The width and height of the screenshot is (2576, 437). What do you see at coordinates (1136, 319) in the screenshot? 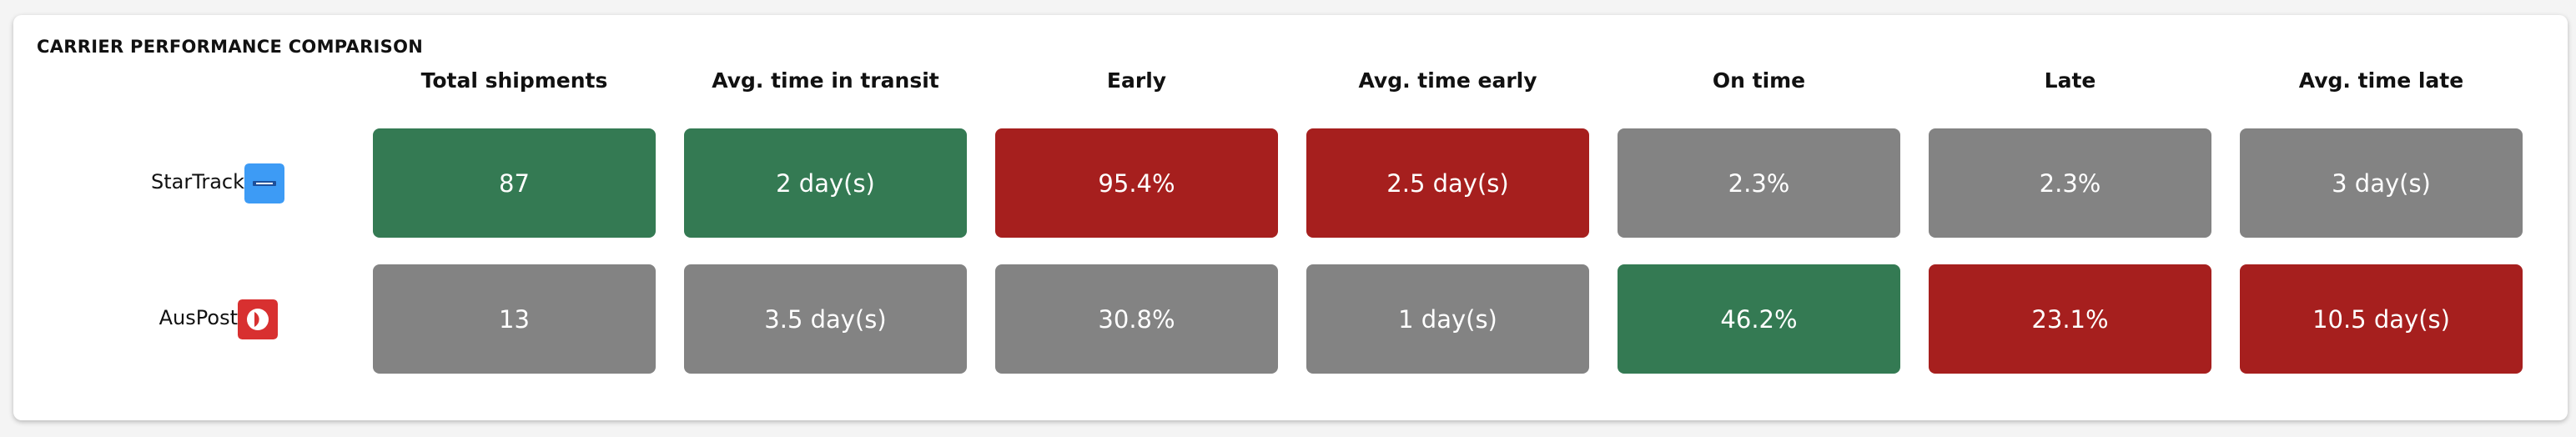
I see `metric-cell: 30.8%` at bounding box center [1136, 319].